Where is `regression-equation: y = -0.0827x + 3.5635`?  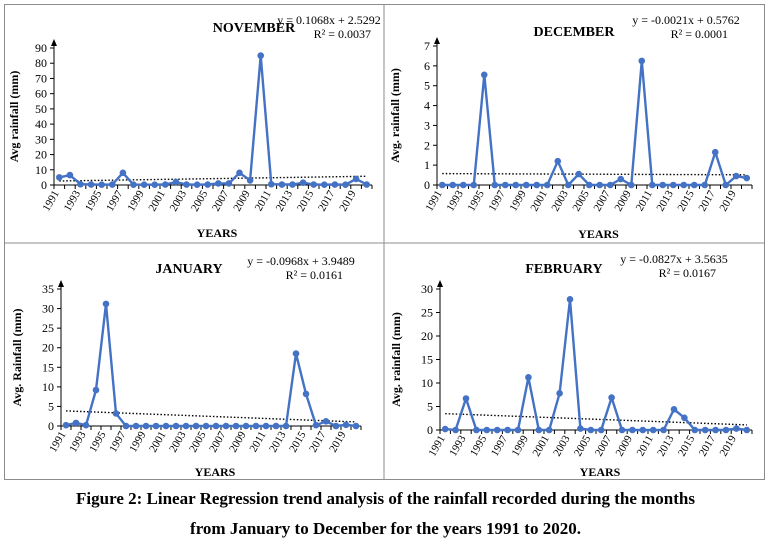
regression-equation: y = -0.0827x + 3.5635 is located at coordinates (674, 259).